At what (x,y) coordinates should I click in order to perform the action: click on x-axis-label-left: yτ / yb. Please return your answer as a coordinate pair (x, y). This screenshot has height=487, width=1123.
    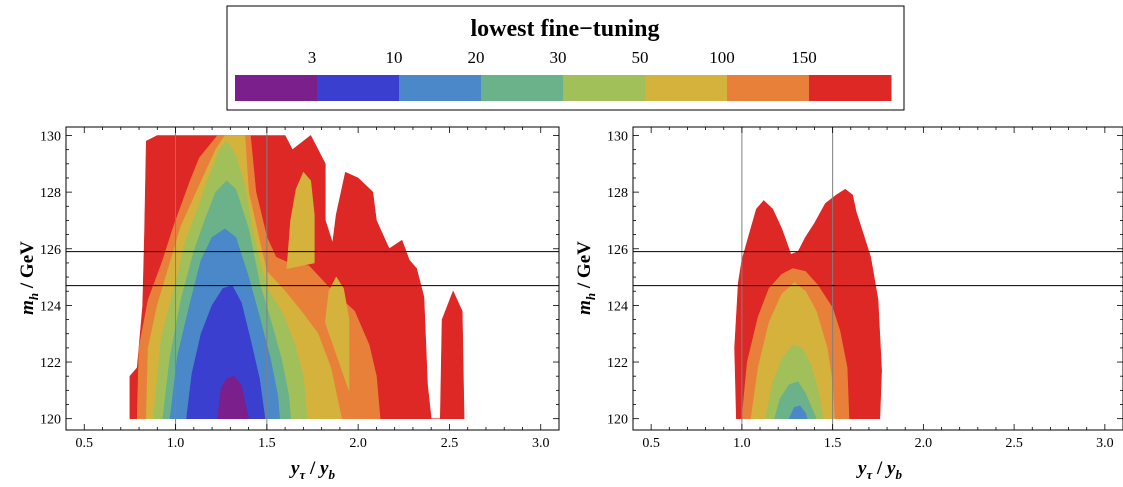
    Looking at the image, I should click on (312, 470).